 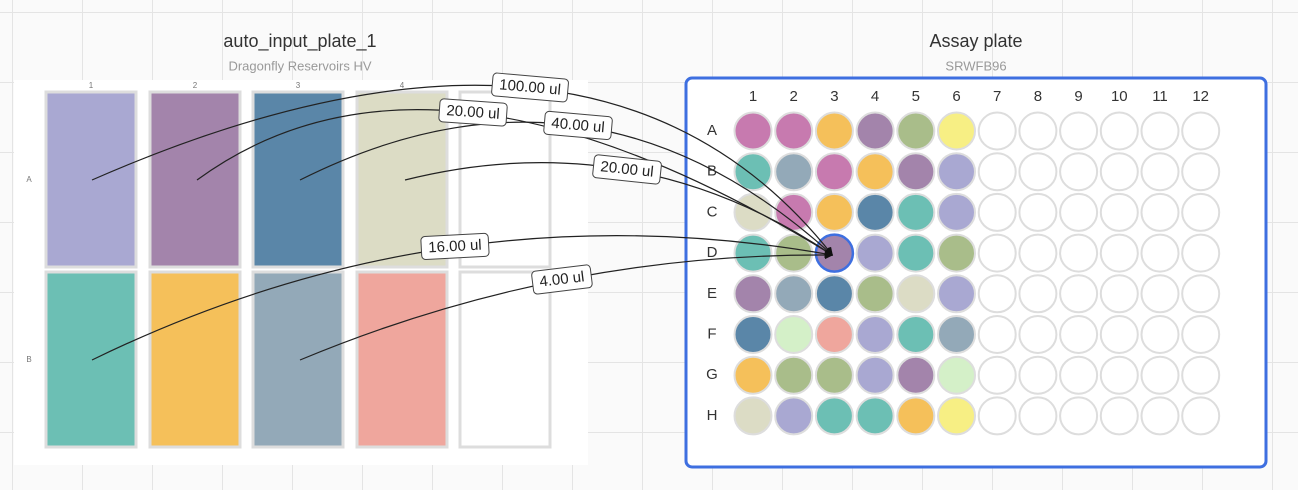 I want to click on selected-well, so click(x=834, y=253).